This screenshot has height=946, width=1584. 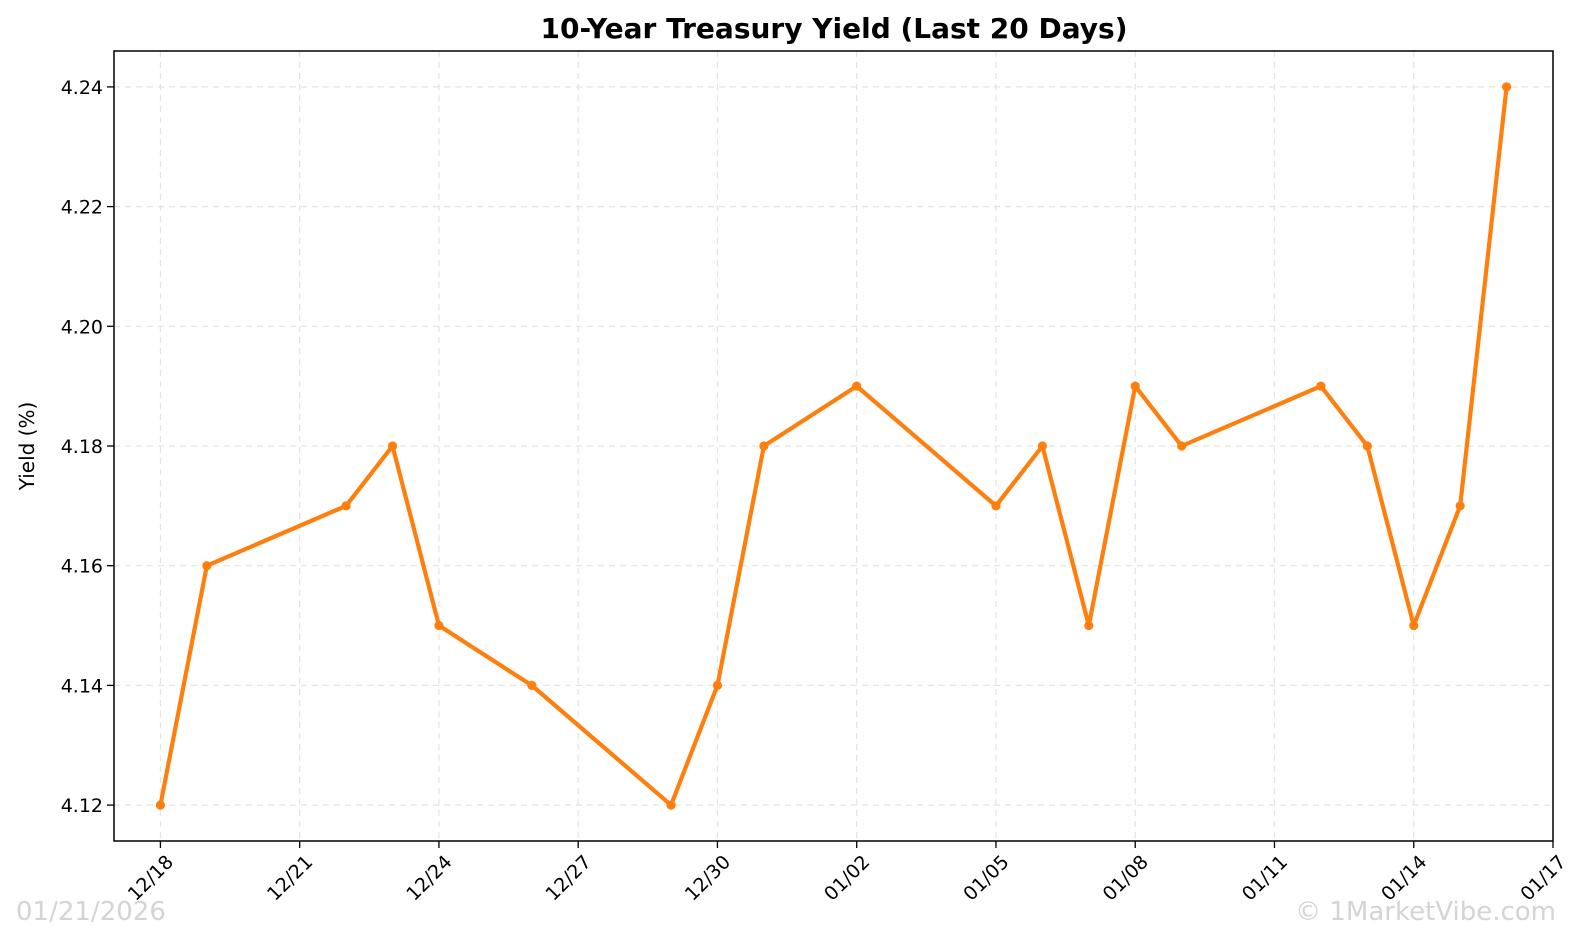 What do you see at coordinates (1126, 878) in the screenshot?
I see `x-tick-label: 01/08` at bounding box center [1126, 878].